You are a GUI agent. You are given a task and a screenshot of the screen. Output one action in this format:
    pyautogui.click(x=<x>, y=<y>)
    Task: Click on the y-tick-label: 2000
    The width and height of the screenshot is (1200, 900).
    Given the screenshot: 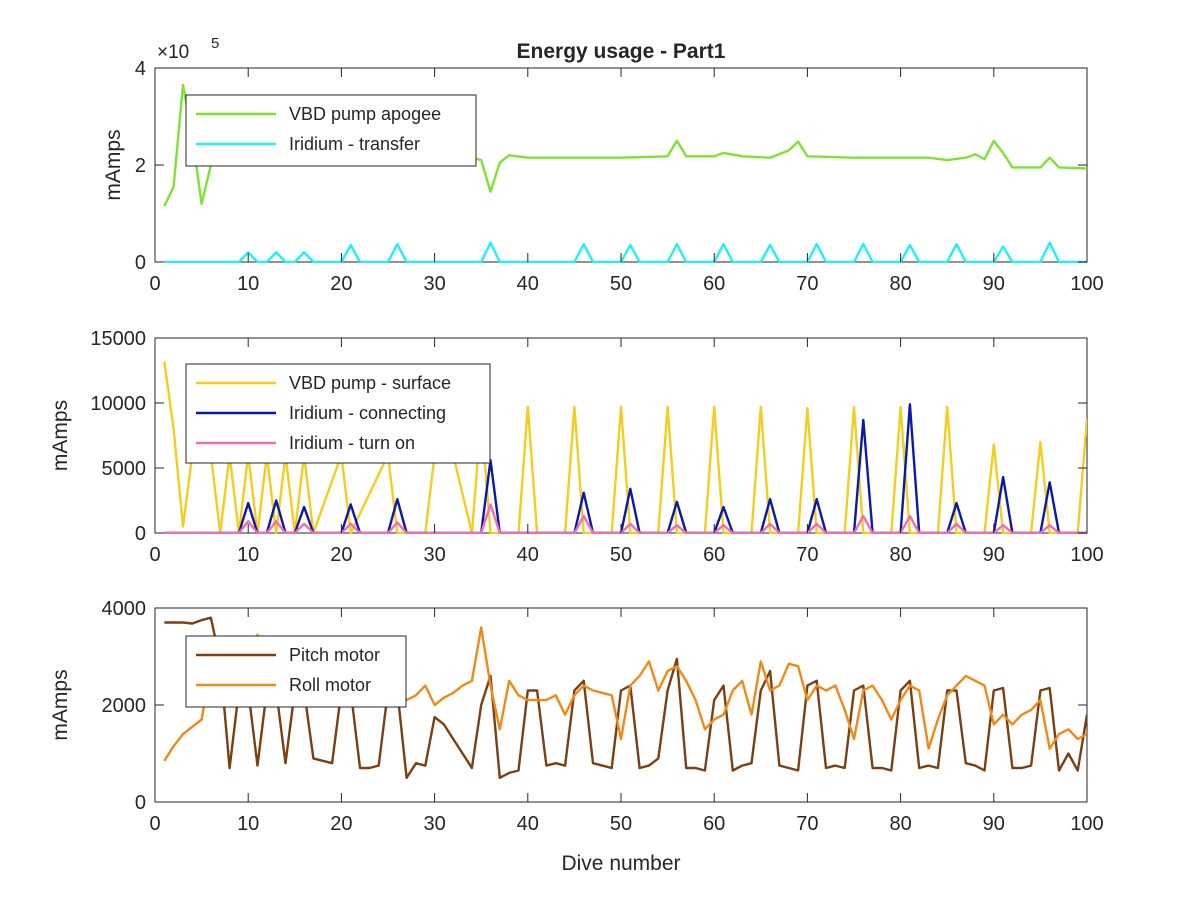 What is the action you would take?
    pyautogui.click(x=124, y=706)
    